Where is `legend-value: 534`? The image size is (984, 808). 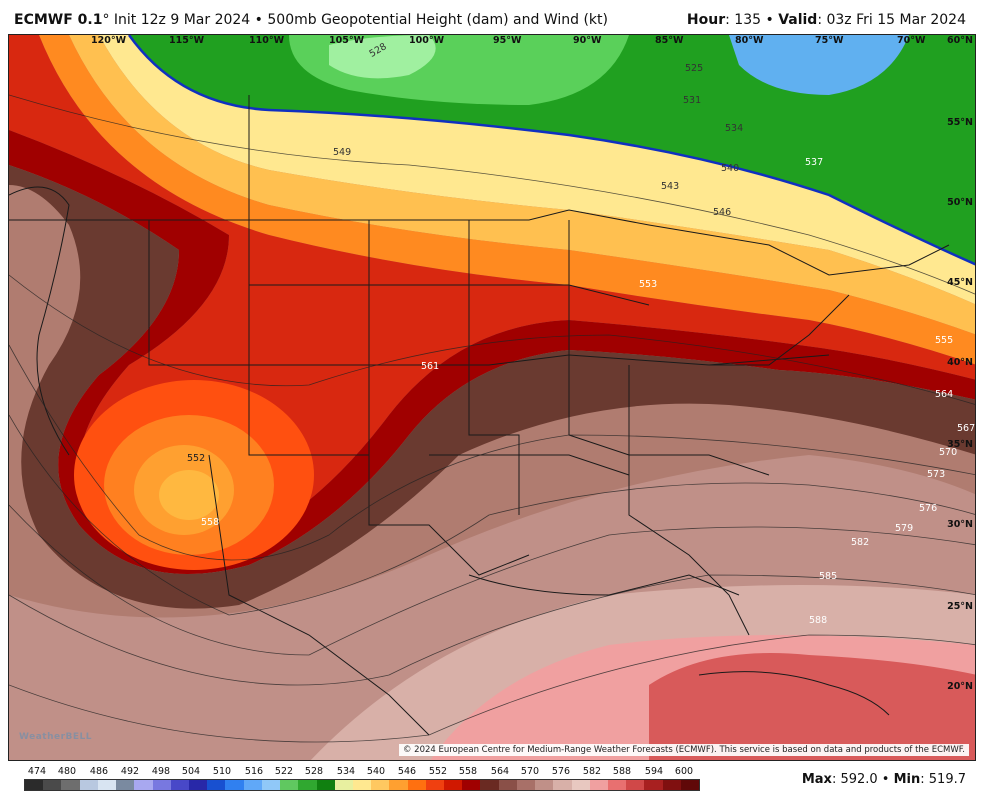 legend-value: 534 is located at coordinates (346, 771).